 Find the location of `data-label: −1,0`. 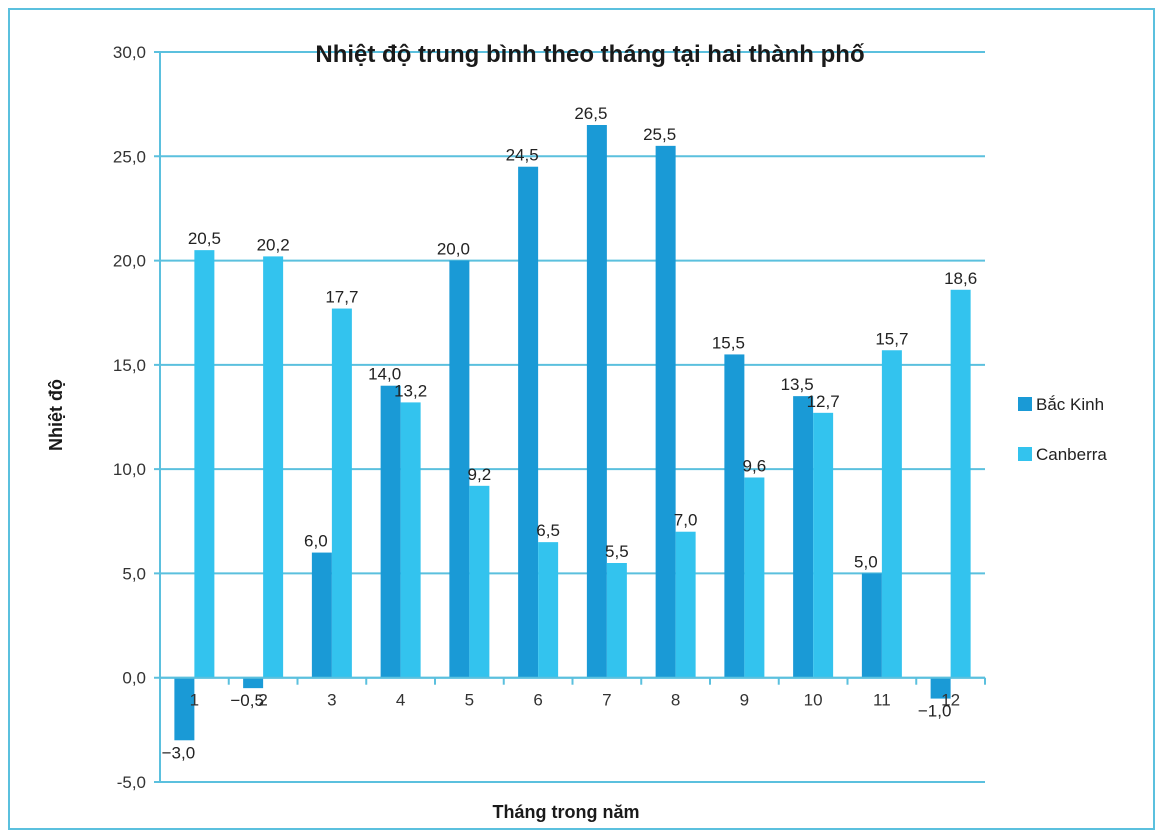

data-label: −1,0 is located at coordinates (935, 711).